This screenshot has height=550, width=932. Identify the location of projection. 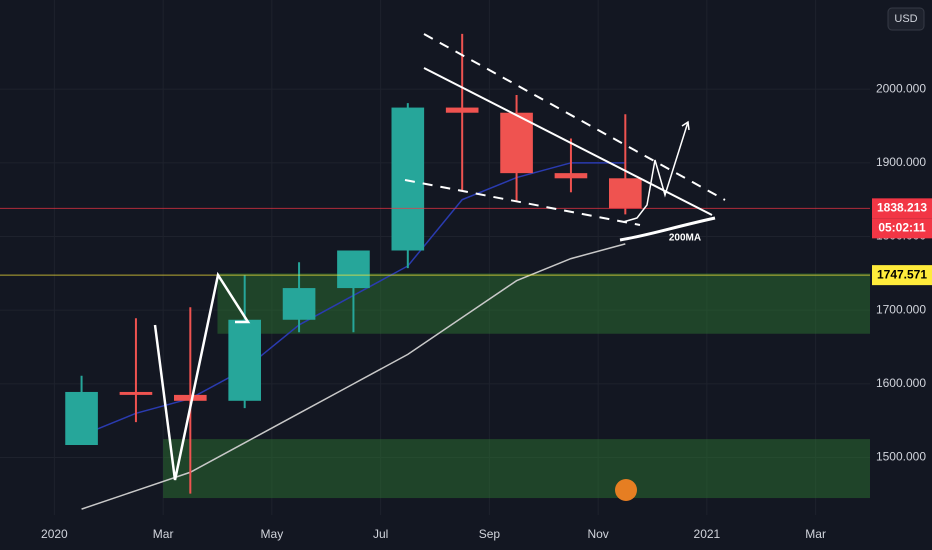
(655, 172).